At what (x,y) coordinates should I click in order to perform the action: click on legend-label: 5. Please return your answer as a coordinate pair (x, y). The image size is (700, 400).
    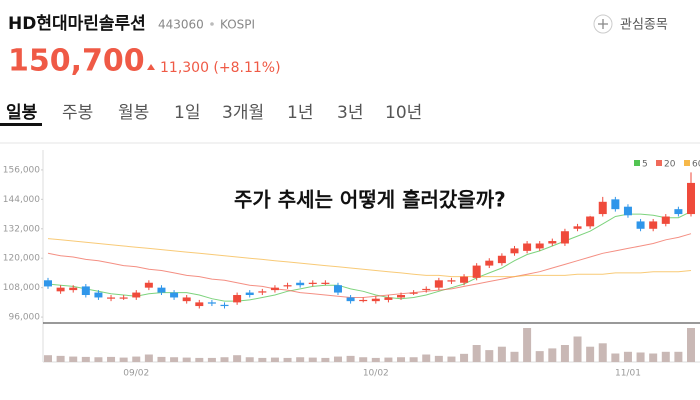
    Looking at the image, I should click on (645, 165).